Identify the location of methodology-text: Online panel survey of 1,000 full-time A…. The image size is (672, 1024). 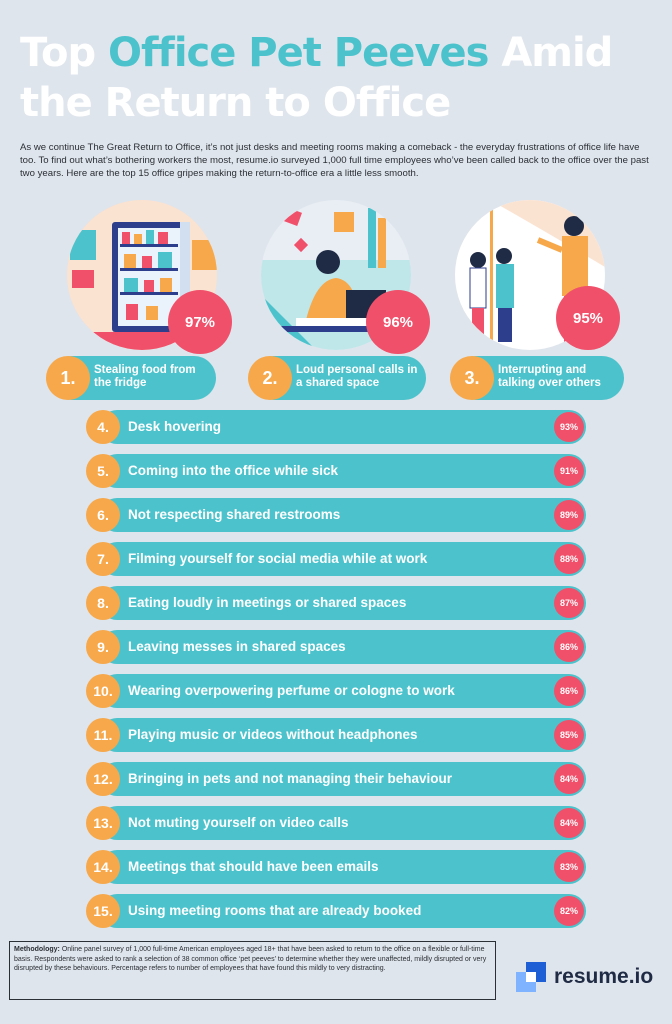
(250, 959).